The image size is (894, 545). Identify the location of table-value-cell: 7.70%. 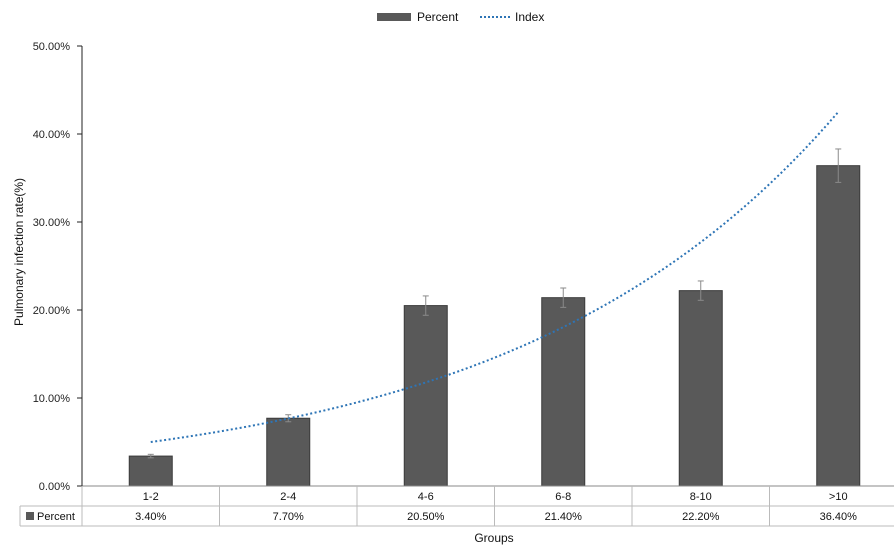
(288, 517).